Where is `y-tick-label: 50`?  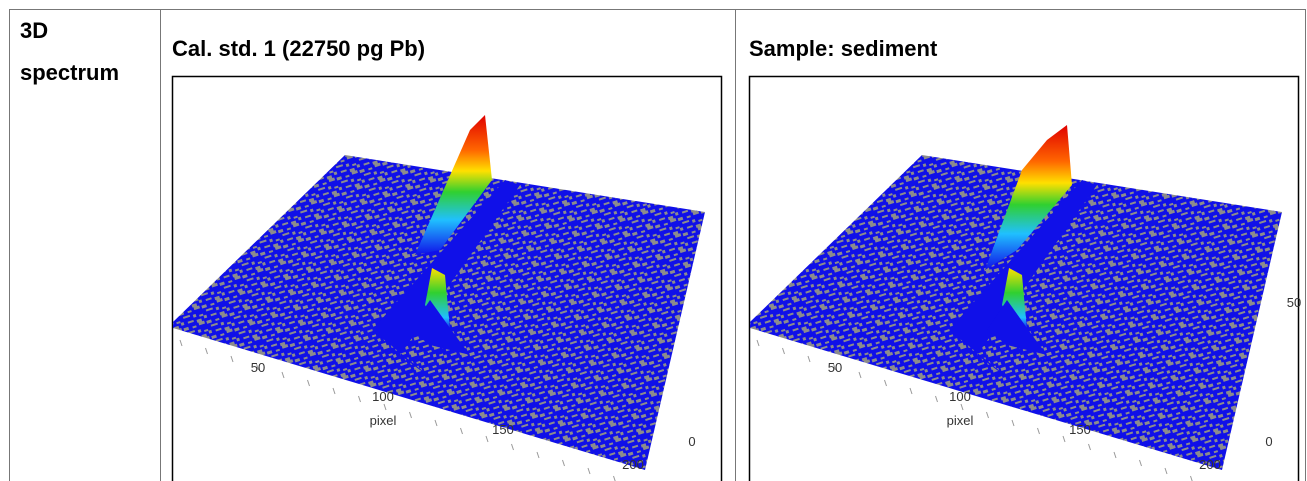 y-tick-label: 50 is located at coordinates (1294, 302).